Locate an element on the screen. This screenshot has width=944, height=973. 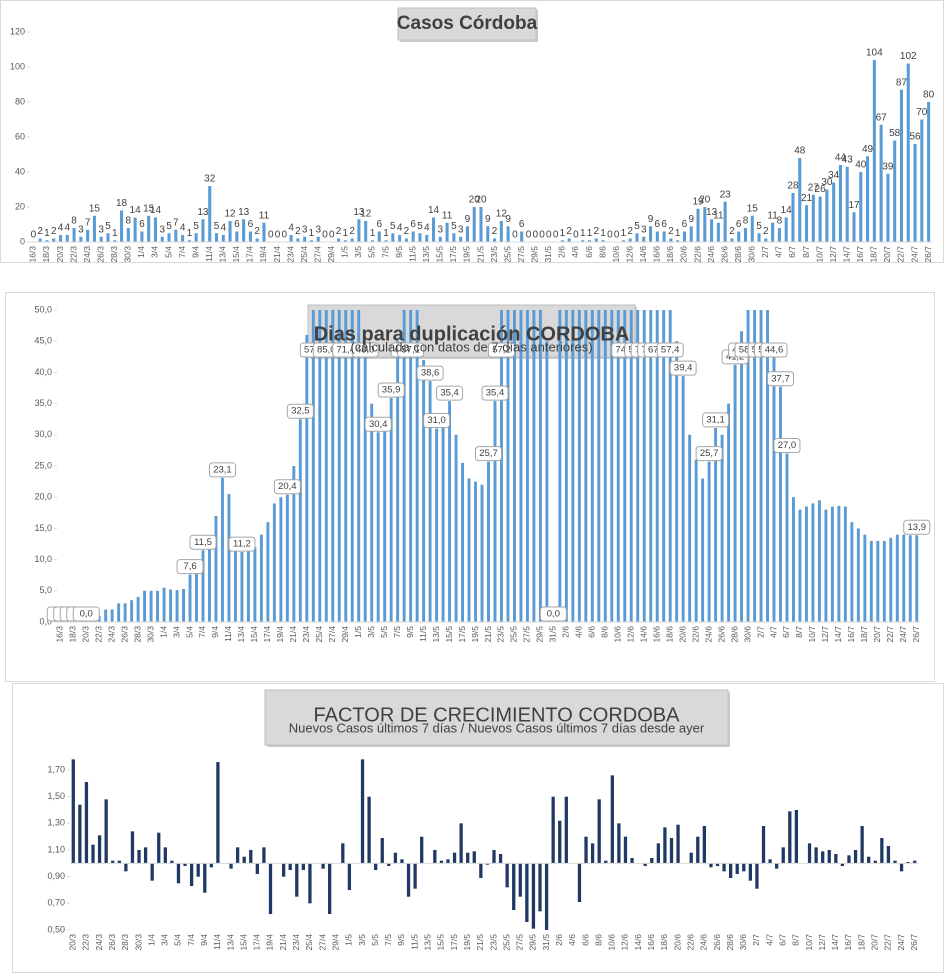
y-tick-label: 0,0 is located at coordinates (45, 621).